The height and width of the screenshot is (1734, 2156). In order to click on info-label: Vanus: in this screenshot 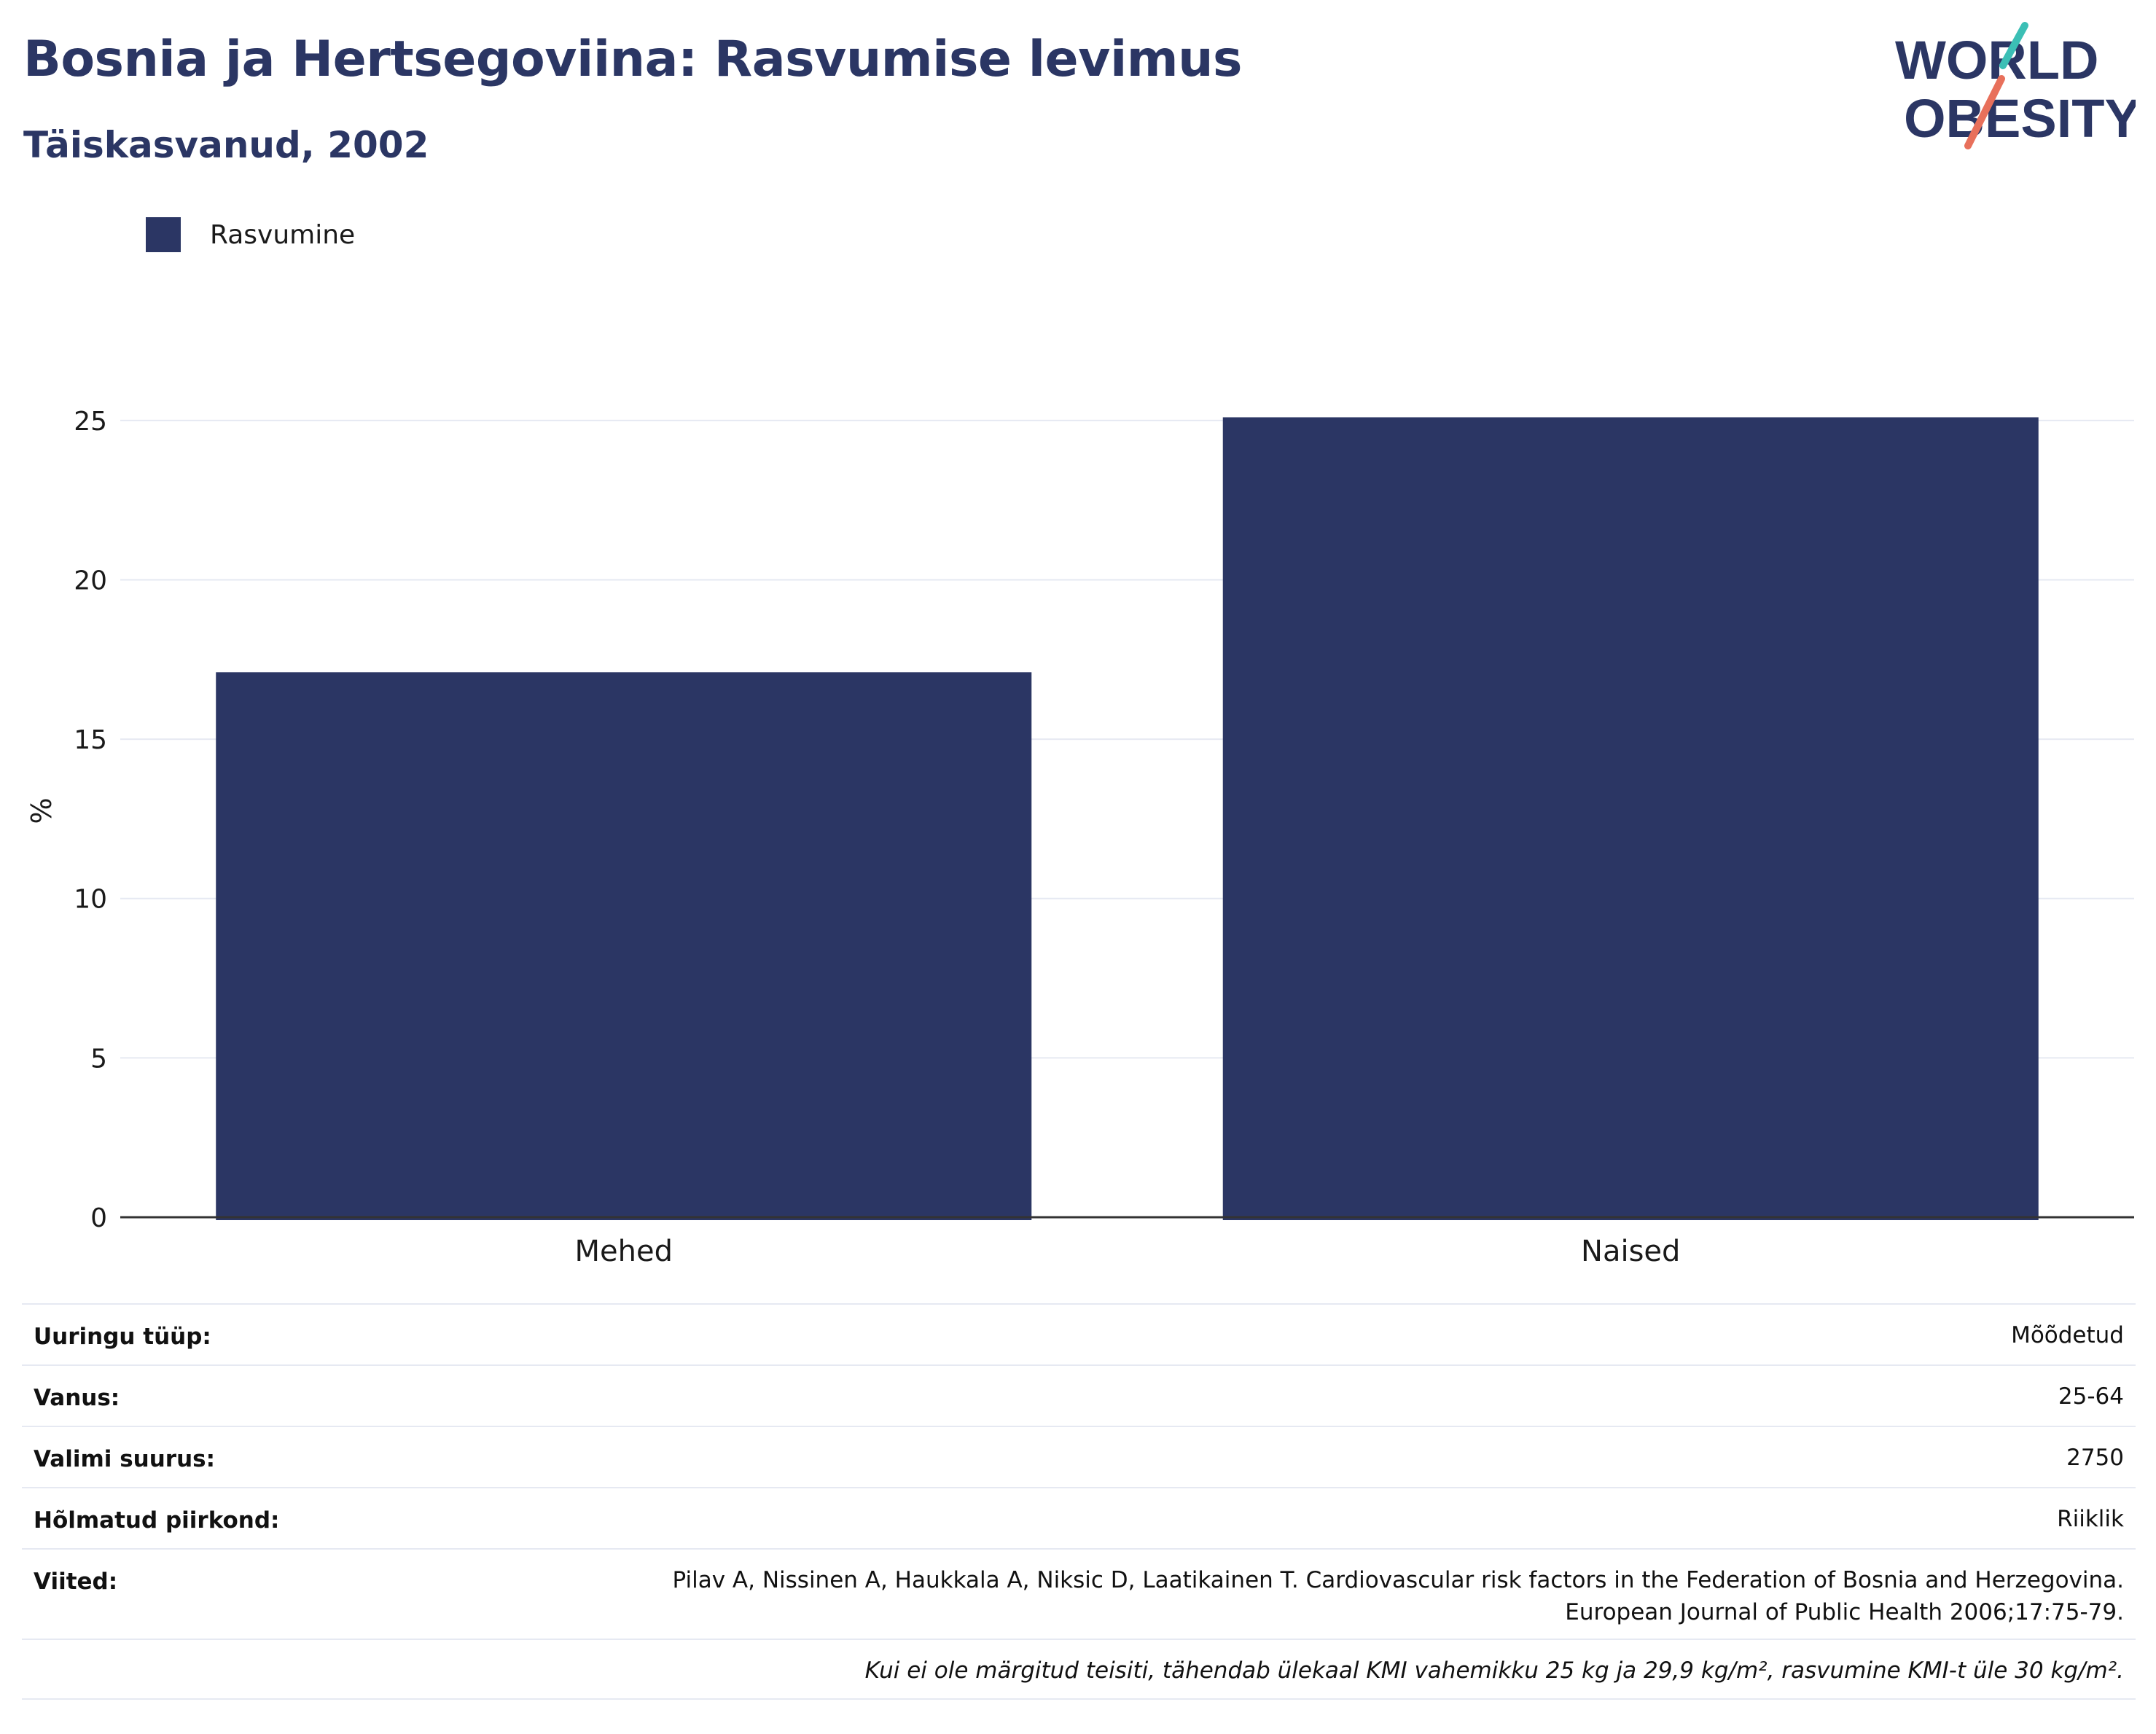, I will do `click(77, 1398)`.